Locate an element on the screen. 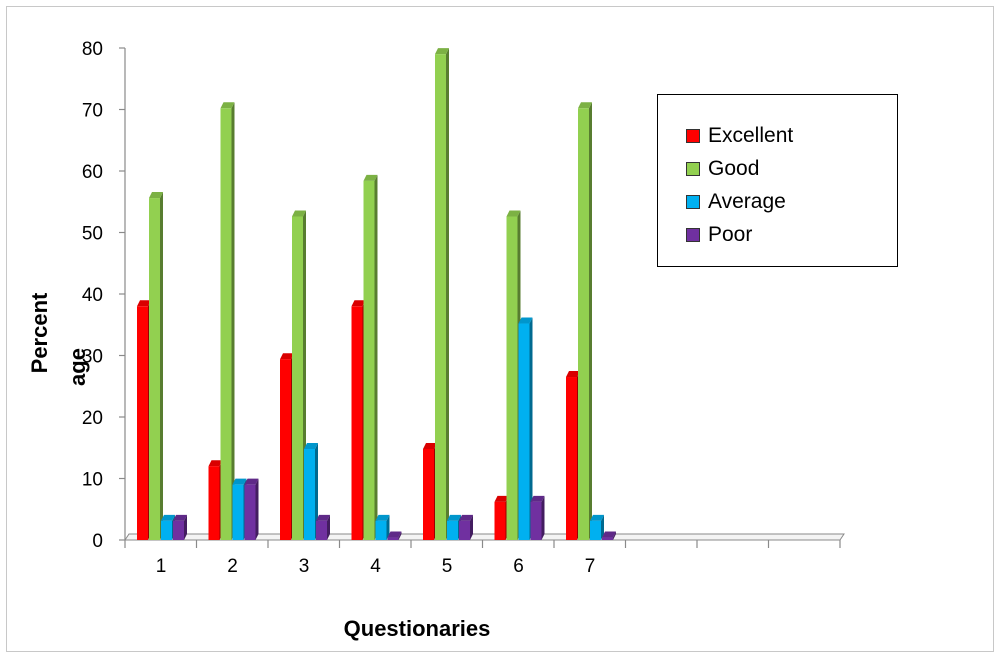 This screenshot has width=1001, height=658. x-tick-label: 1 is located at coordinates (161, 566).